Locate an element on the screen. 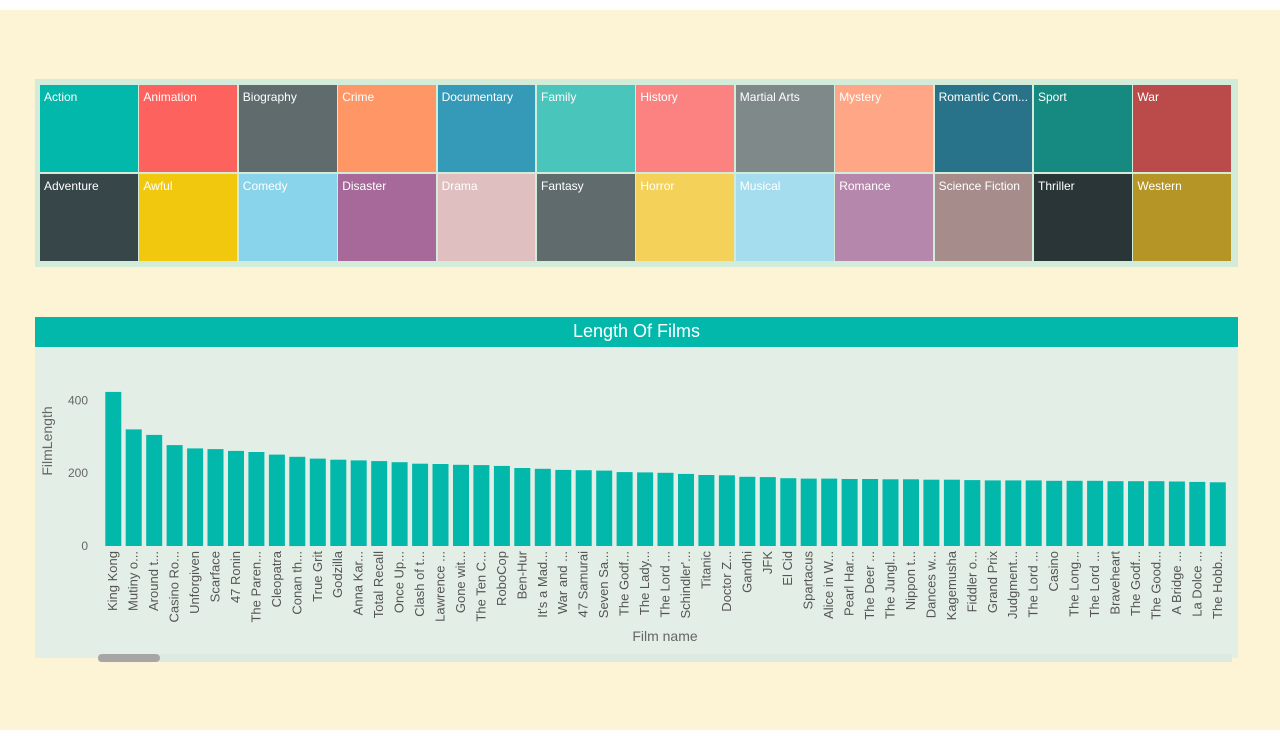 The height and width of the screenshot is (740, 1280). horizontal-scrollbar is located at coordinates (665, 658).